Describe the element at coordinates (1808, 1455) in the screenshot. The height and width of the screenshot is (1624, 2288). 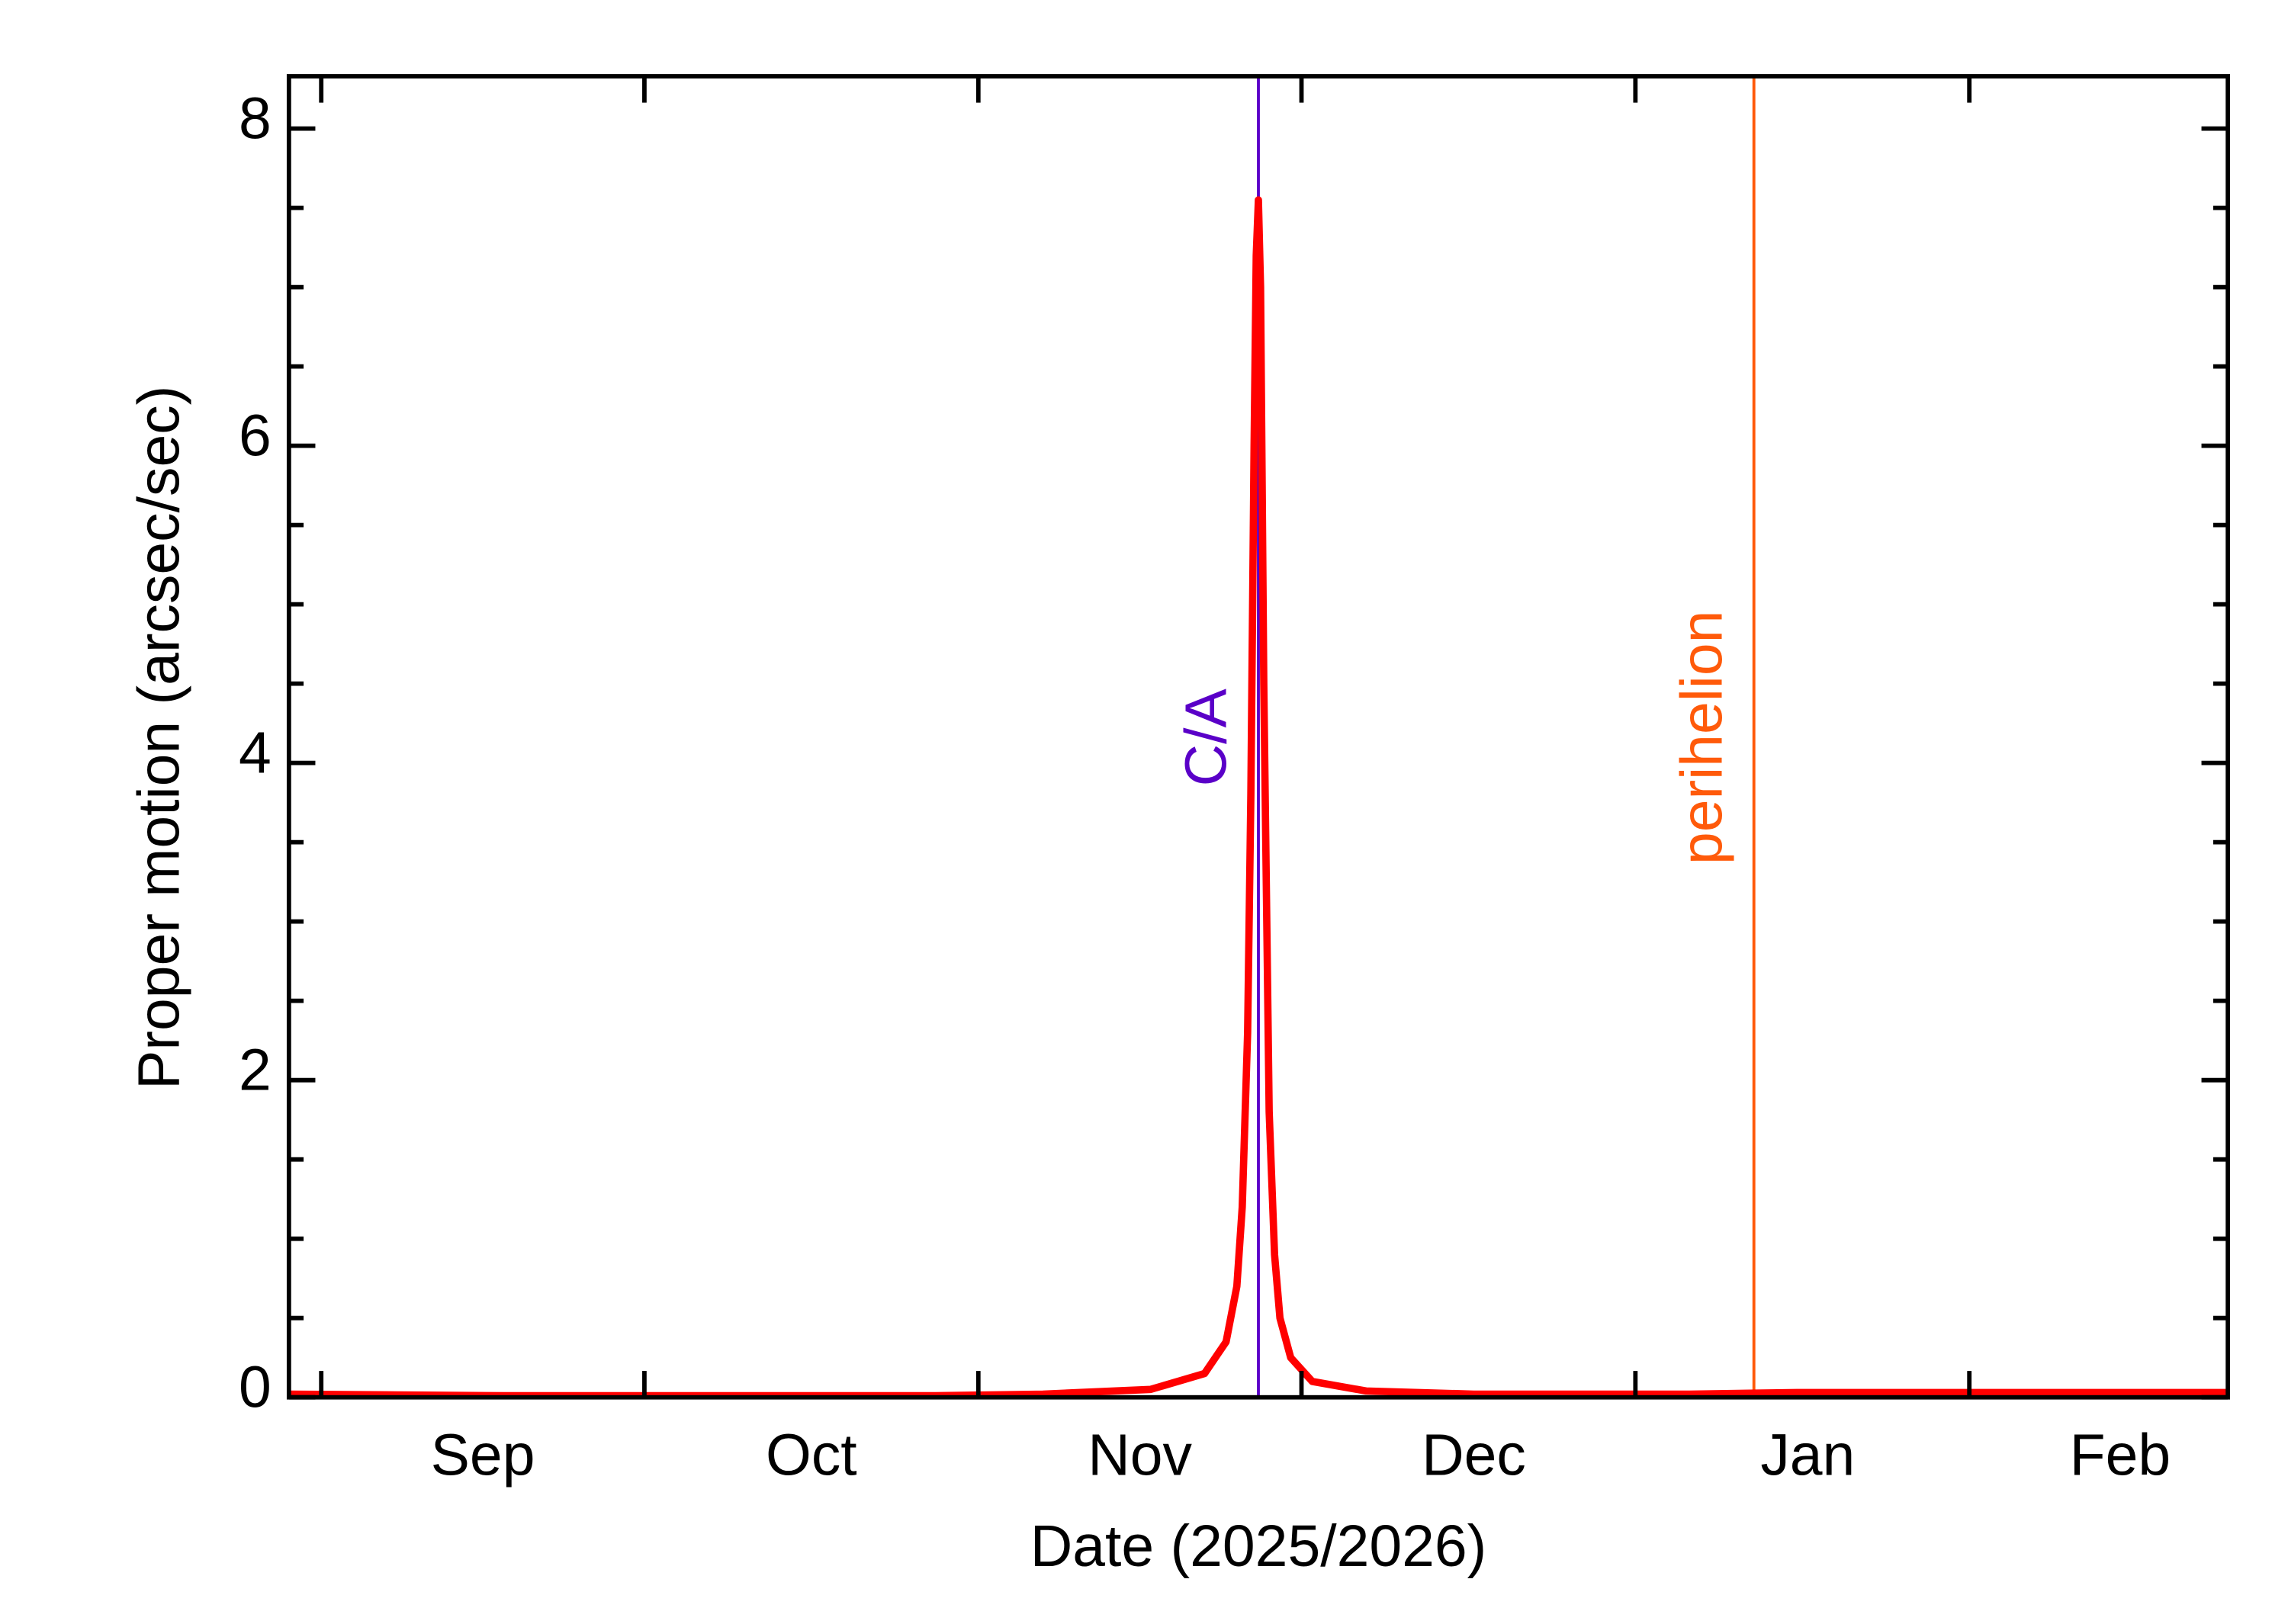
I see `x-tick-label: Jan` at that location.